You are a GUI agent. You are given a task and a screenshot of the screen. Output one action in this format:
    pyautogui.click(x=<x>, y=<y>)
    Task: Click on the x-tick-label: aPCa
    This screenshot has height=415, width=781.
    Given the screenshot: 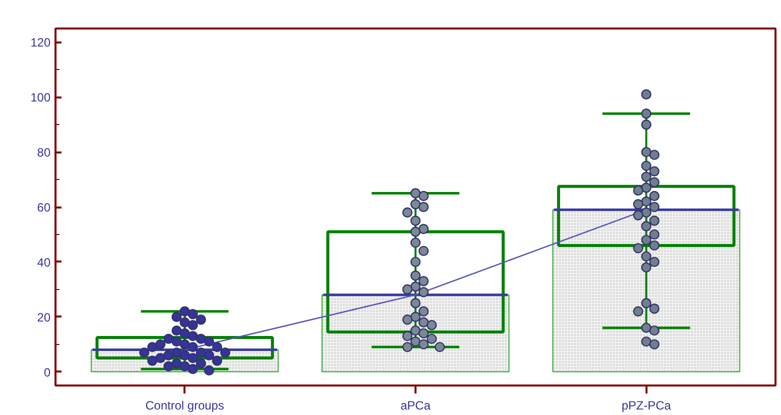 What is the action you would take?
    pyautogui.click(x=415, y=405)
    